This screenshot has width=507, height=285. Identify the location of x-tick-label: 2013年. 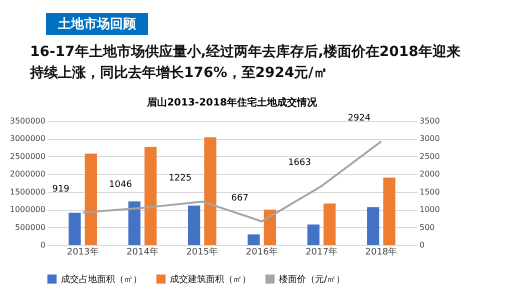
(82, 252).